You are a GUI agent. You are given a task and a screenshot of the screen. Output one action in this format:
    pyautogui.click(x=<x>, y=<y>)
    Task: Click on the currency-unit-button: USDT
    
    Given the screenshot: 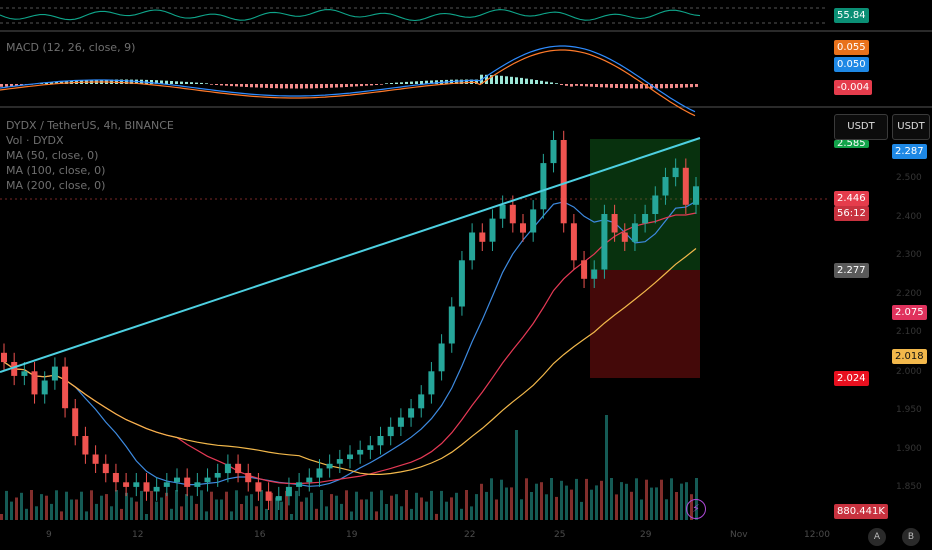 What is the action you would take?
    pyautogui.click(x=861, y=127)
    